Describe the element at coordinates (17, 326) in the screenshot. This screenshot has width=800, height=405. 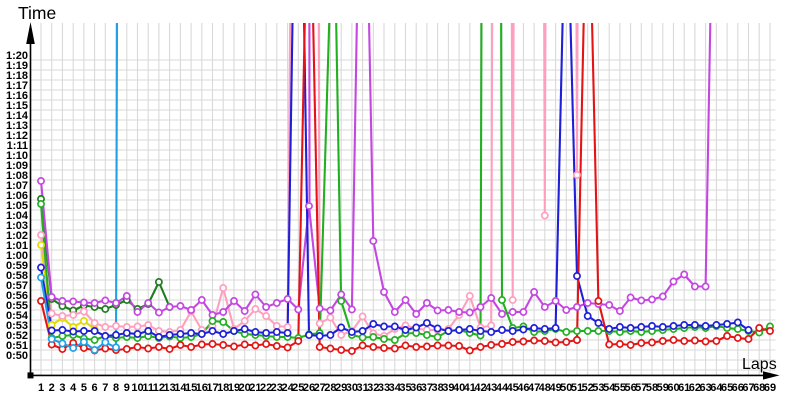
I see `svg-text: 0:53` at that location.